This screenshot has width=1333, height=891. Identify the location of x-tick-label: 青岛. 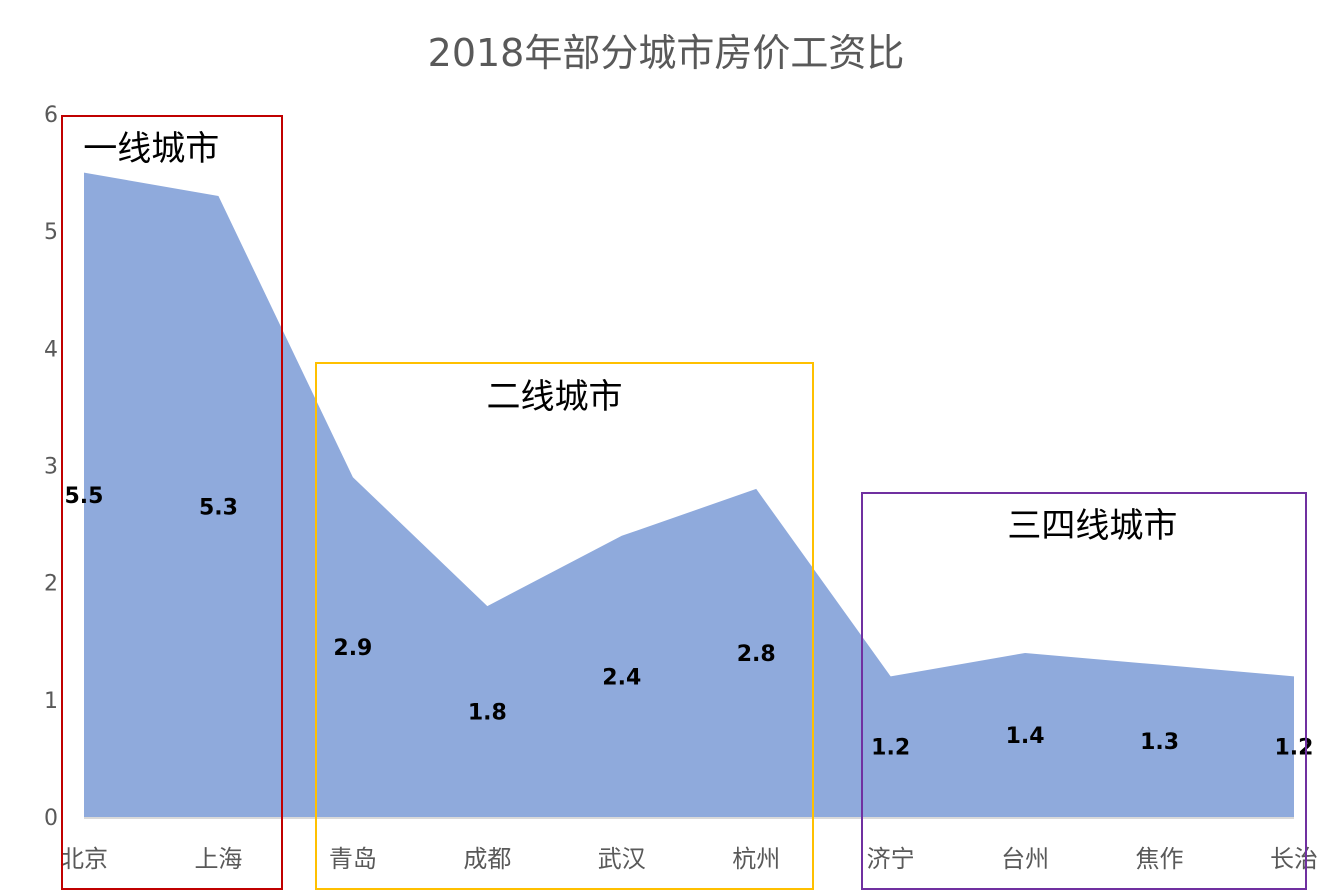
(353, 859).